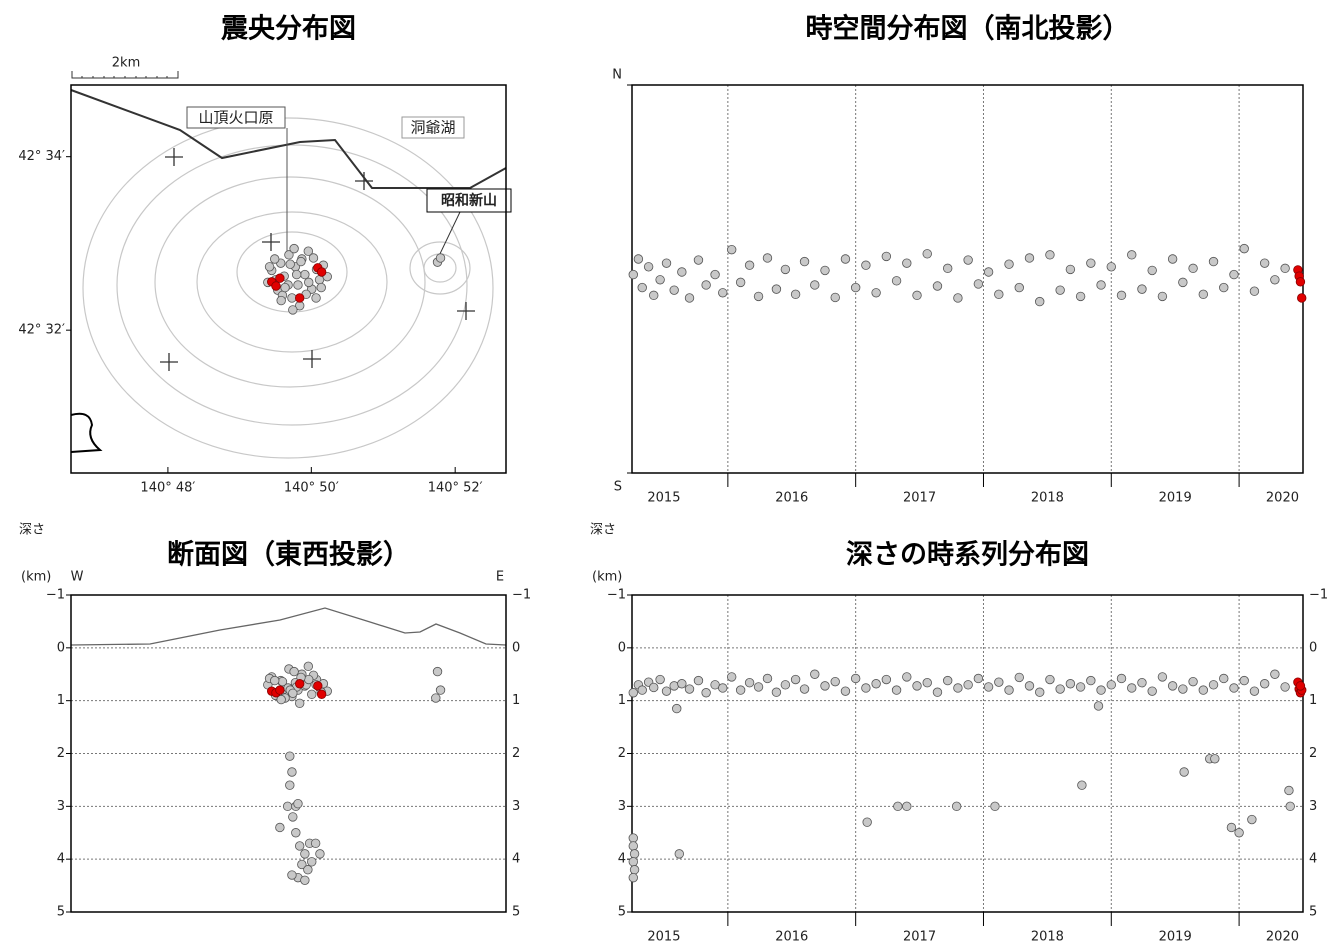 Image resolution: width=1330 pixels, height=945 pixels. Describe the element at coordinates (663, 498) in the screenshot. I see `x-tick-label: 2015` at that location.